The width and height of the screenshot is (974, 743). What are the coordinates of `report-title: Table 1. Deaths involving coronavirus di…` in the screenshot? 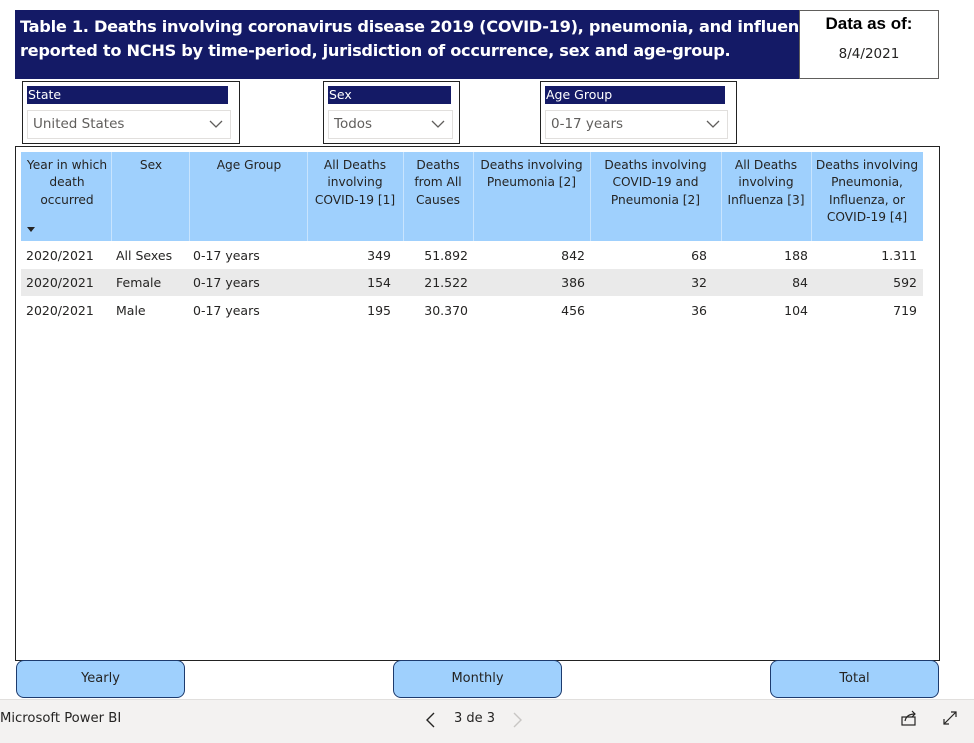 It's located at (417, 44).